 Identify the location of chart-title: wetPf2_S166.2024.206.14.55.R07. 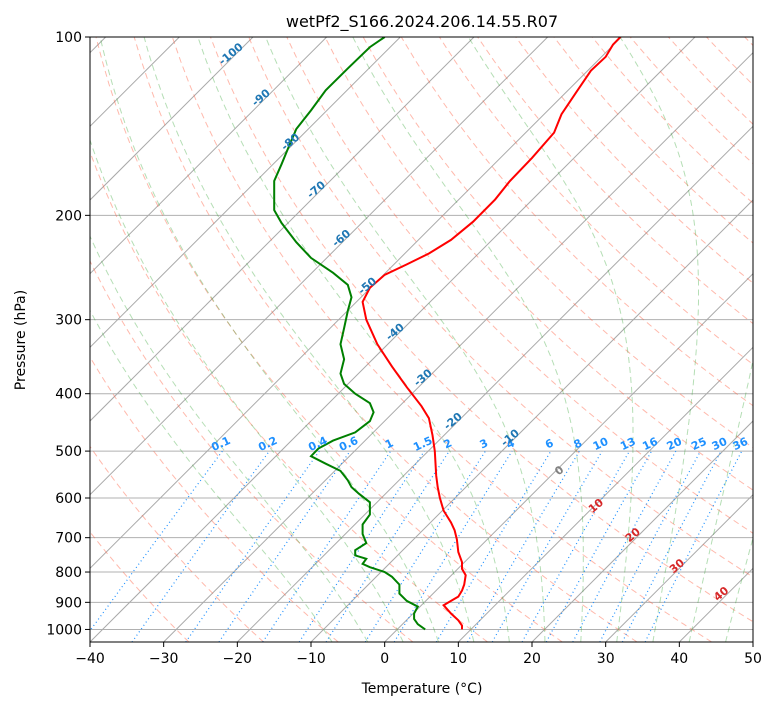
(422, 22).